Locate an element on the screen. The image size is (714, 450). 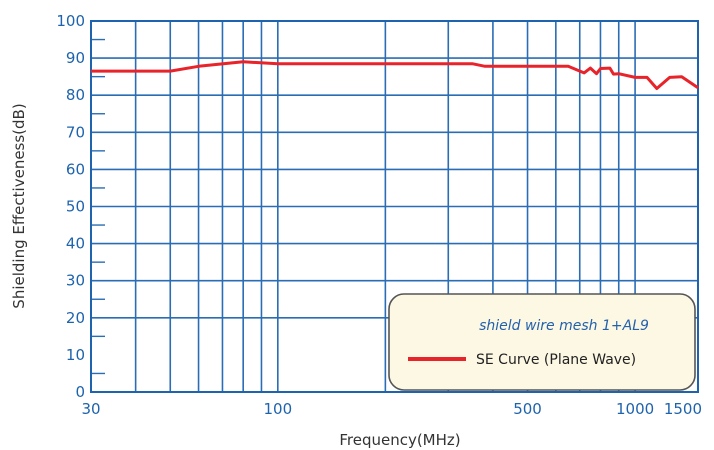
y-axis-title: Shielding Effectiveness(dB) is located at coordinates (19, 205).